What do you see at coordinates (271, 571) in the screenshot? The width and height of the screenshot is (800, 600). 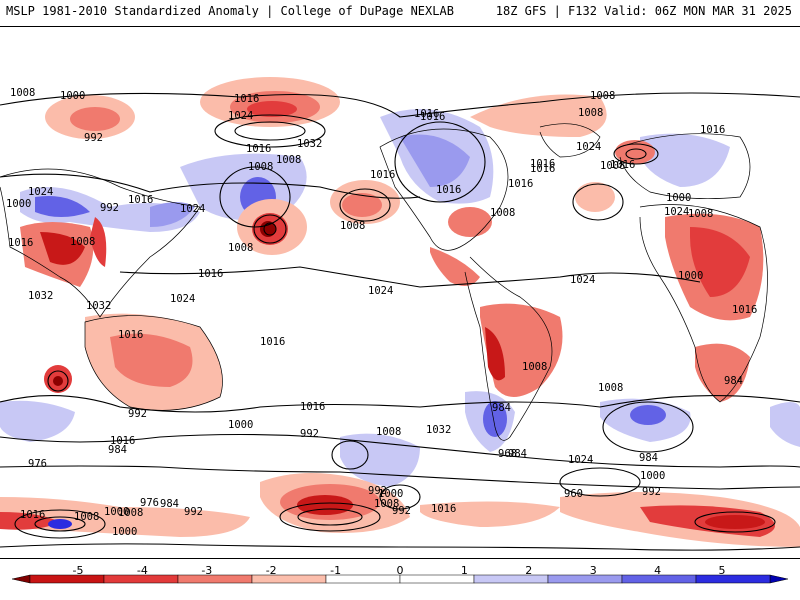 I see `colorbar-tick-label: -2` at bounding box center [271, 571].